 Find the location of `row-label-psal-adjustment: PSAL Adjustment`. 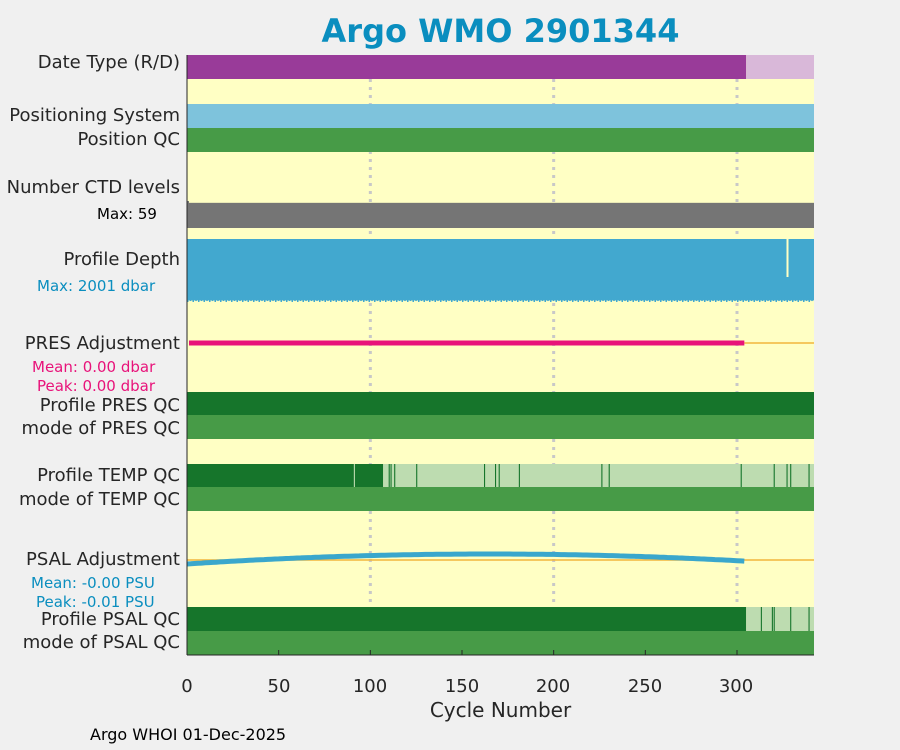

row-label-psal-adjustment: PSAL Adjustment is located at coordinates (102, 559).